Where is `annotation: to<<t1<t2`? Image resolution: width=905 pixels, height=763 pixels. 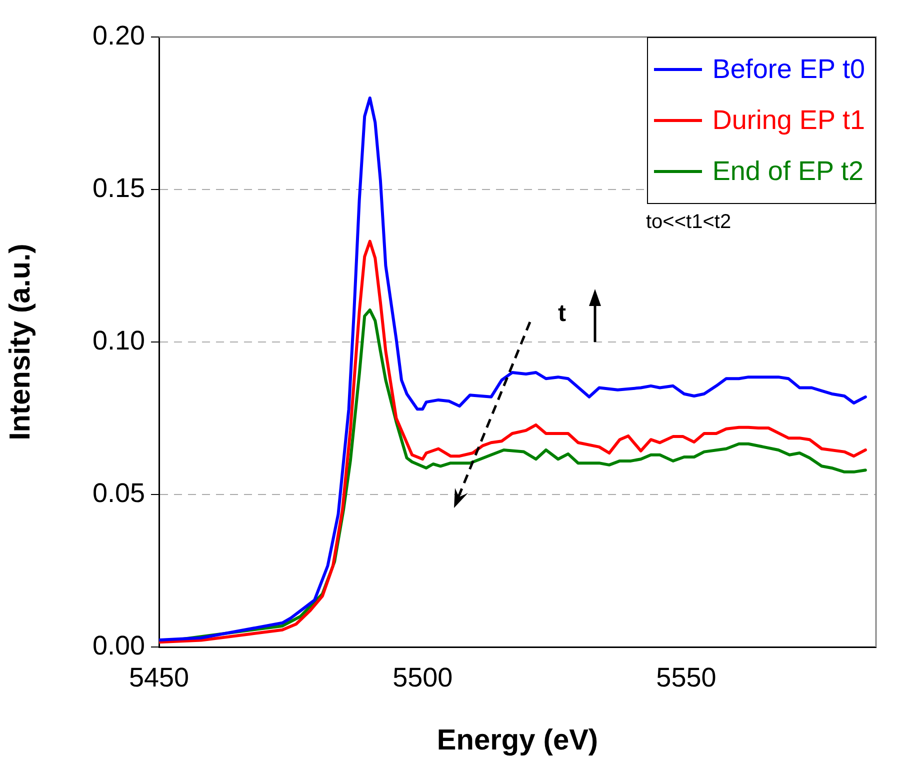 annotation: to<<t1<t2 is located at coordinates (689, 222).